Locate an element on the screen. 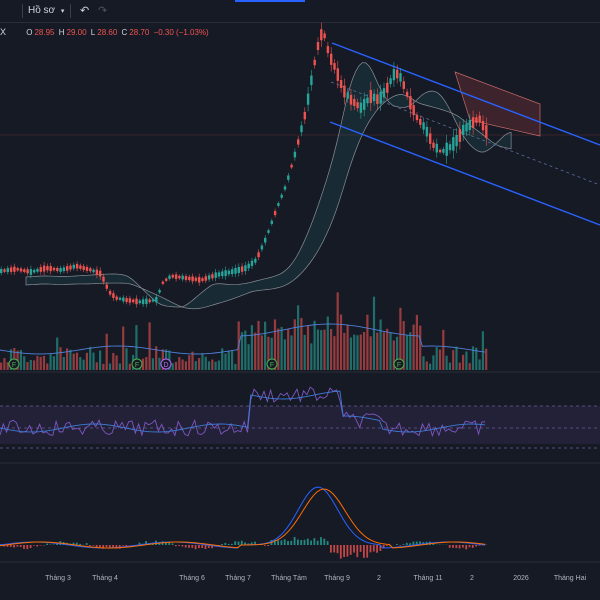 The height and width of the screenshot is (600, 600). redo-icon: ↷ is located at coordinates (103, 11).